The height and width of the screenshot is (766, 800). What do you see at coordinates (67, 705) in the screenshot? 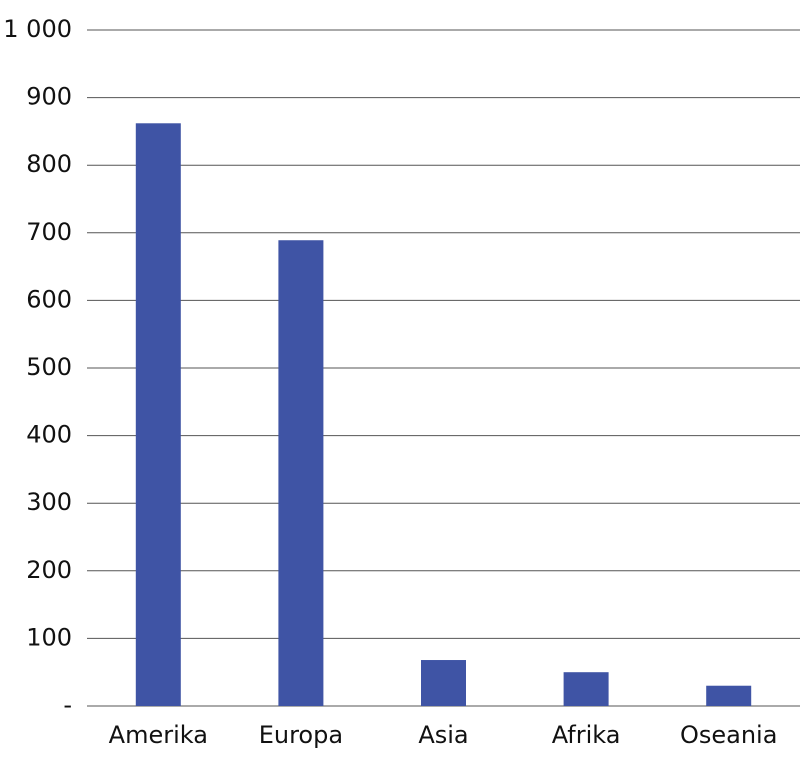
I see `y-tick-label: -` at bounding box center [67, 705].